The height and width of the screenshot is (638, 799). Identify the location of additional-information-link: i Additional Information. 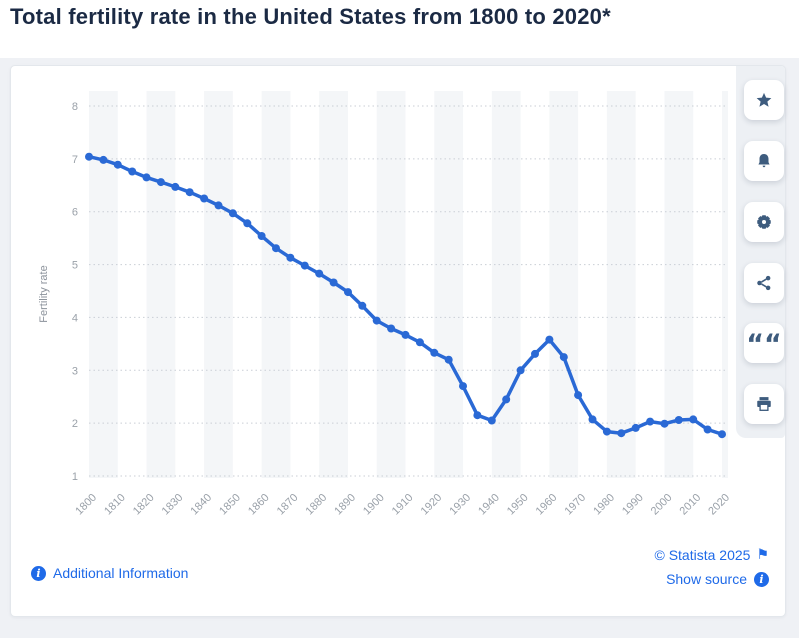
(109, 573).